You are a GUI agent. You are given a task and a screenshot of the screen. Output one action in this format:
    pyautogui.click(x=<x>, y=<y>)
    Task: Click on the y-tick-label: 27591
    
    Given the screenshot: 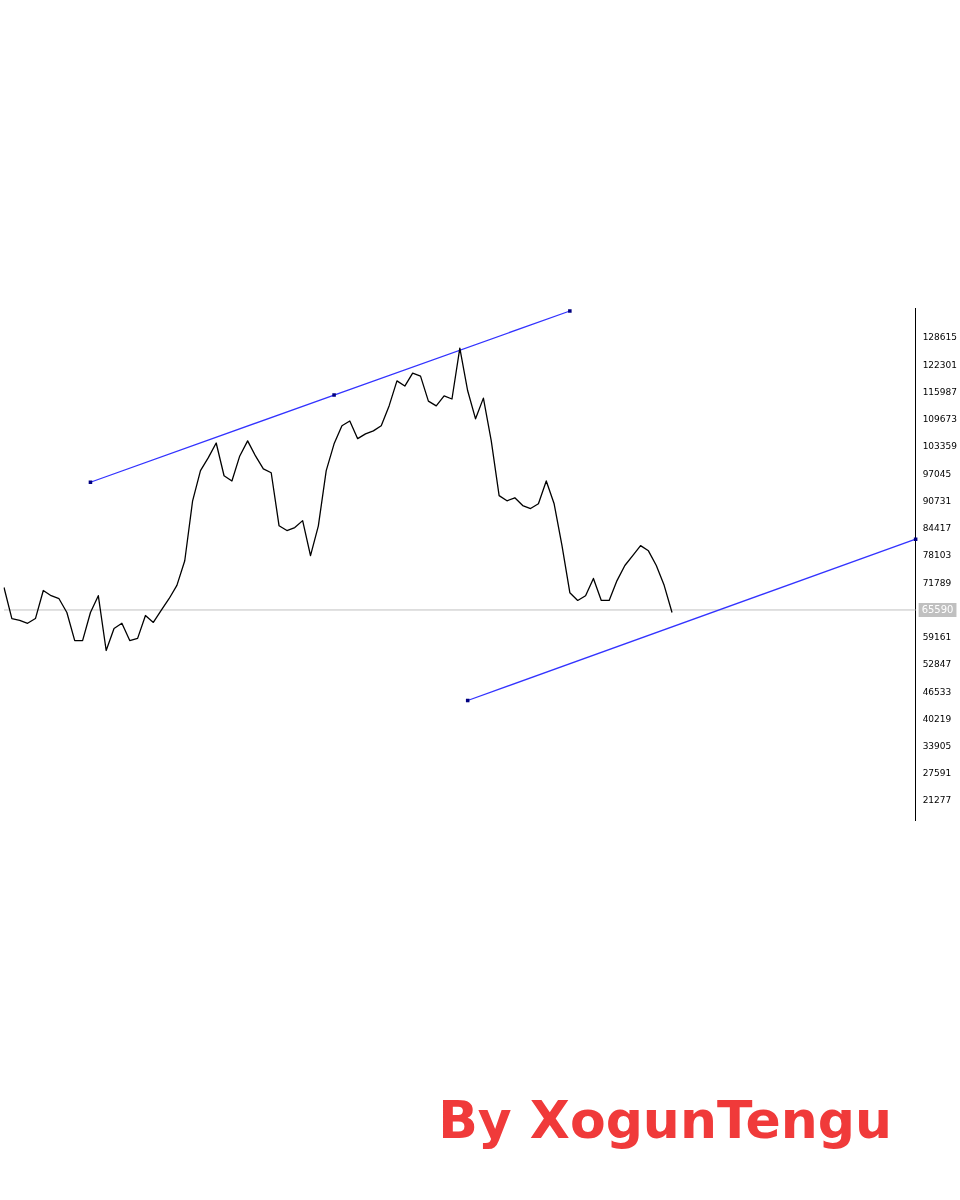 What is the action you would take?
    pyautogui.click(x=937, y=773)
    